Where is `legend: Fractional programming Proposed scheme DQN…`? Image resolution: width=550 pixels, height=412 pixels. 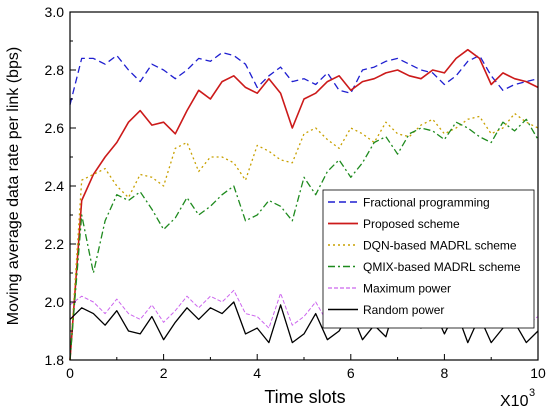
legend: Fractional programming Proposed scheme DQN… is located at coordinates (428, 259).